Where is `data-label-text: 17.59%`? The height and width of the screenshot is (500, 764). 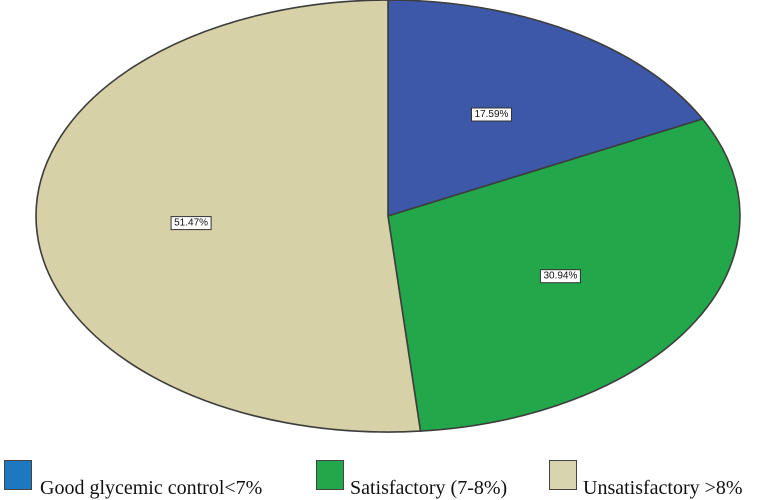 data-label-text: 17.59% is located at coordinates (492, 114).